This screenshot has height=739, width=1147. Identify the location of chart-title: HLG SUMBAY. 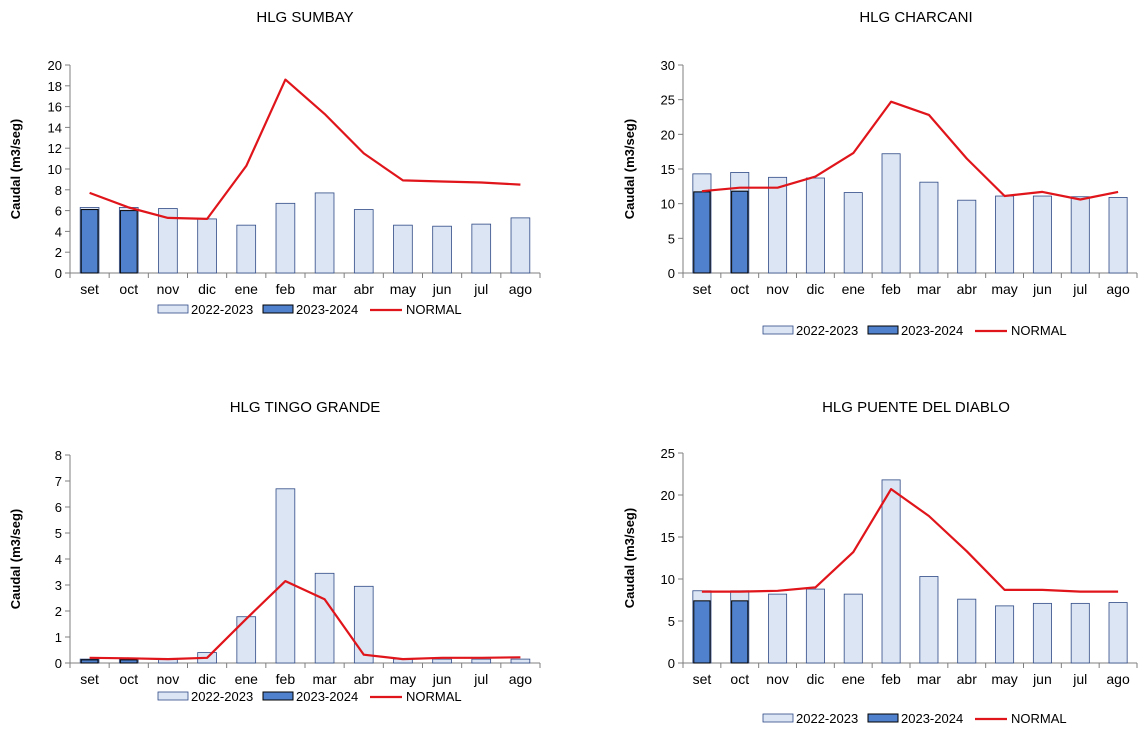
(304, 17).